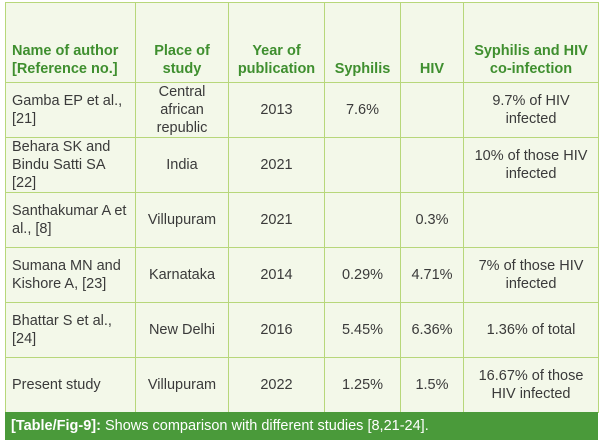 The height and width of the screenshot is (443, 601). I want to click on header-hiv: HIV, so click(432, 42).